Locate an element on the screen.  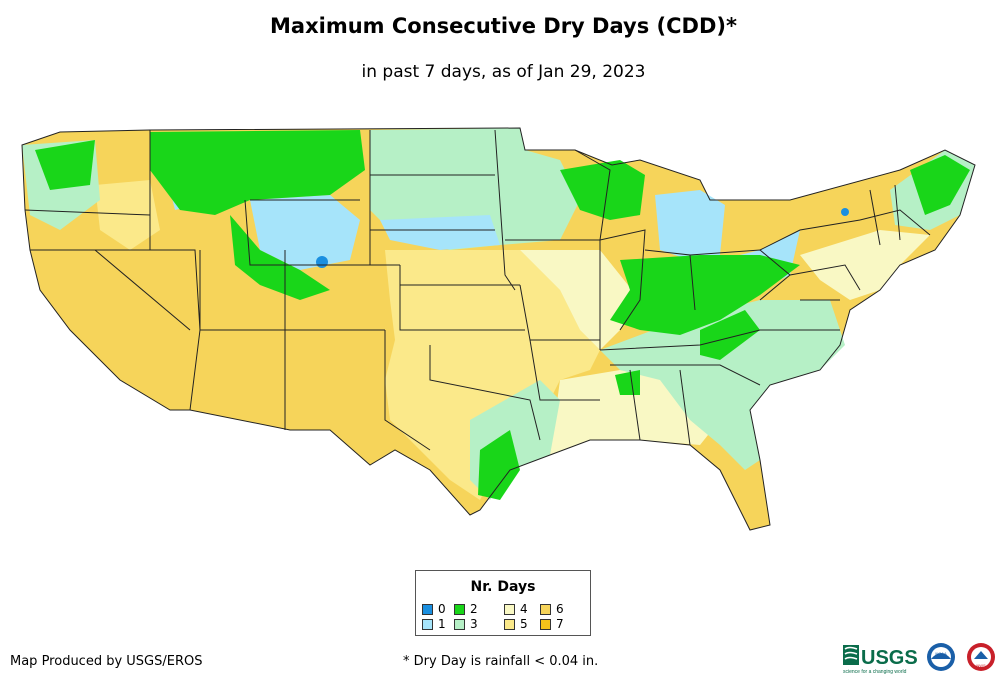
usgs-logo-text: USGS is located at coordinates (889, 658).